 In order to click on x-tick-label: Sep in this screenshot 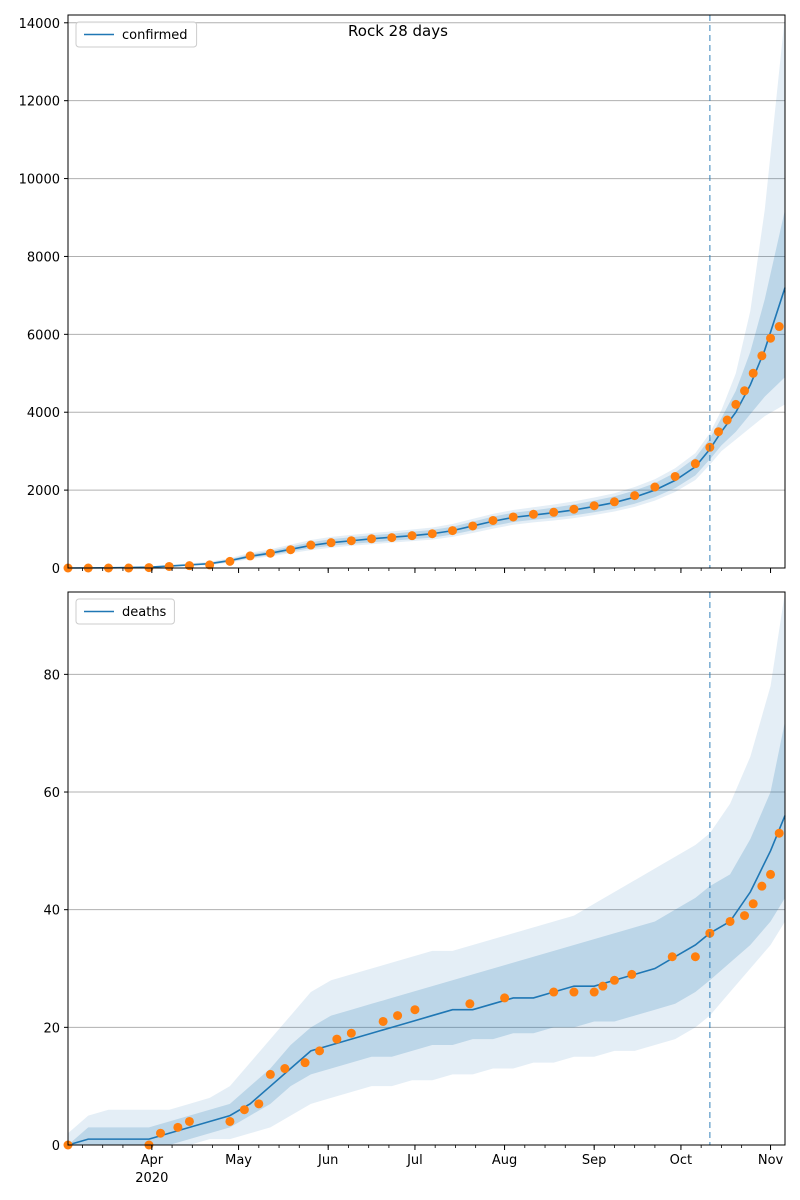, I will do `click(594, 1160)`.